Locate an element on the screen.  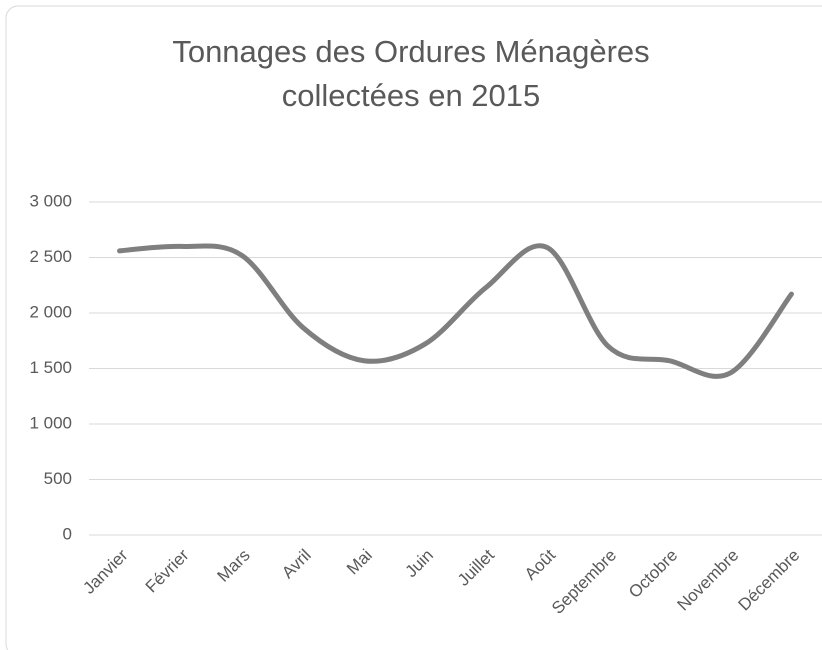
x-tick-label: Décembre is located at coordinates (769, 580).